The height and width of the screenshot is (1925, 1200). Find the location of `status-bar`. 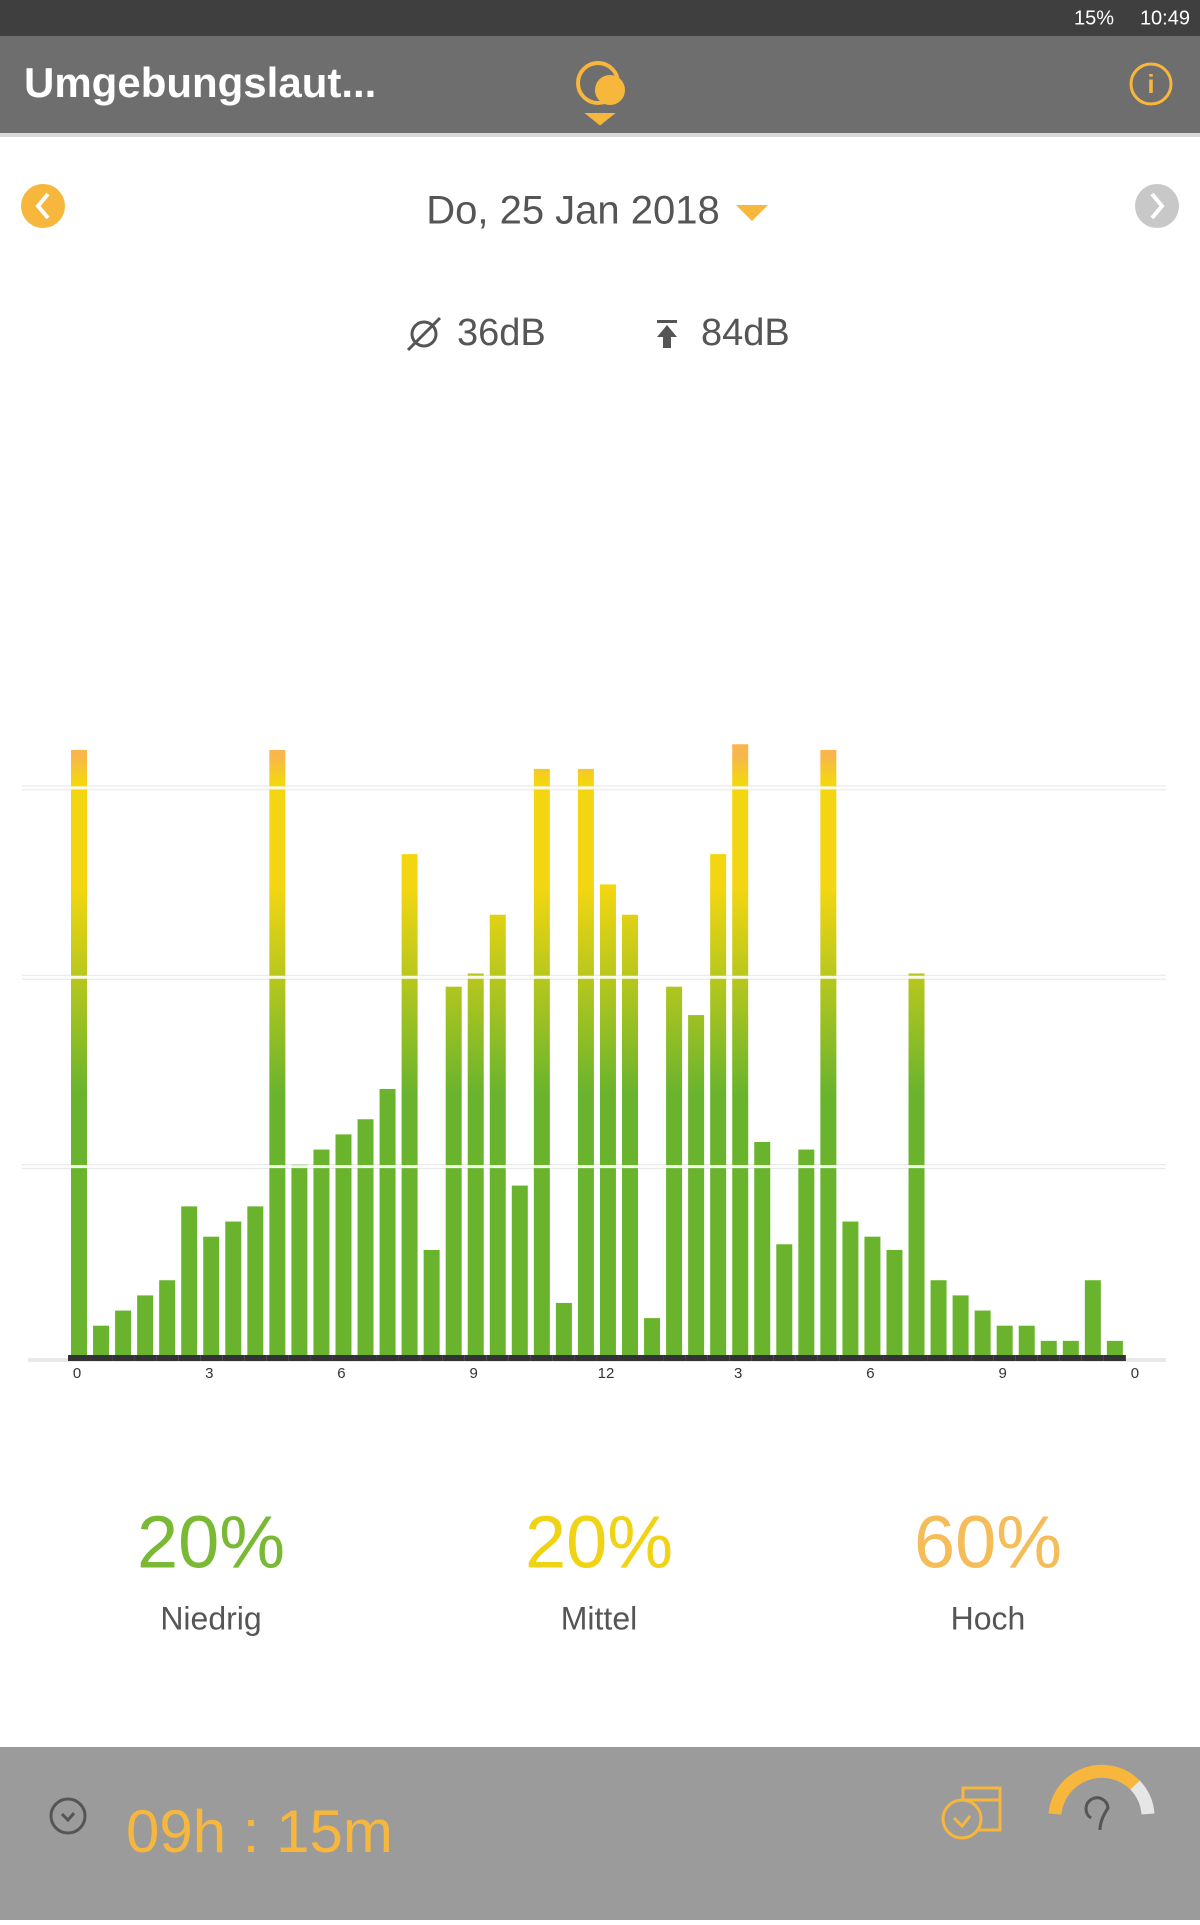

status-bar is located at coordinates (600, 18).